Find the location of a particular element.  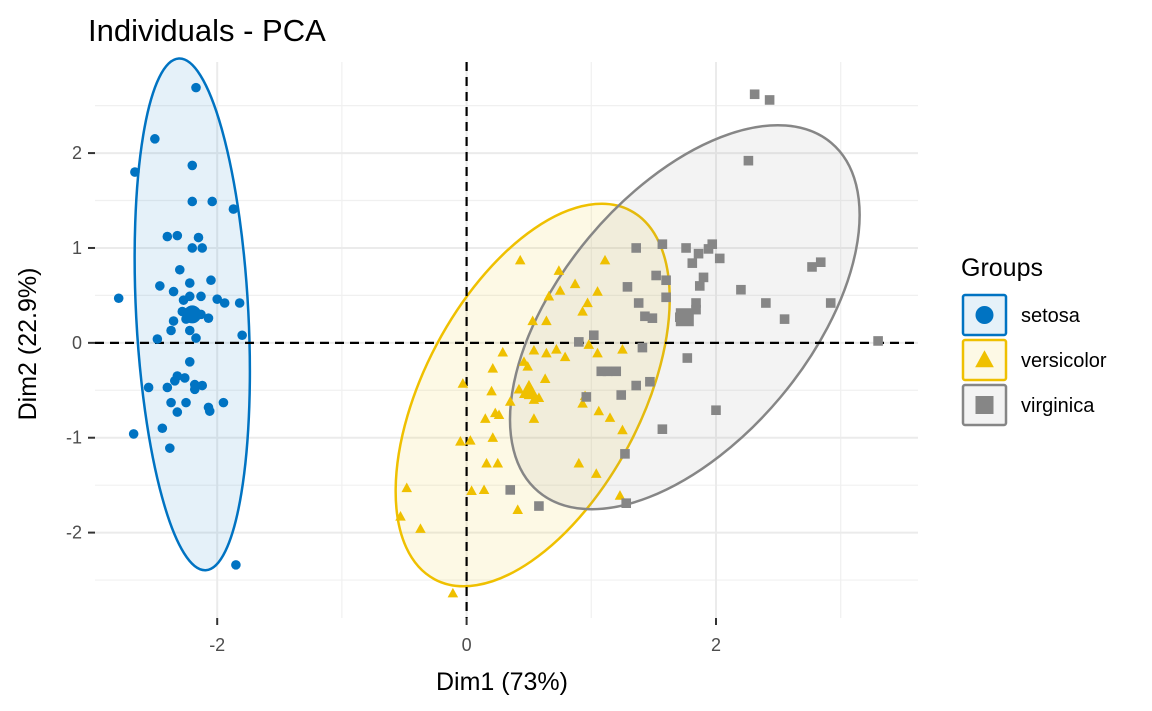

legend-label-virginica: virginica is located at coordinates (1058, 406).